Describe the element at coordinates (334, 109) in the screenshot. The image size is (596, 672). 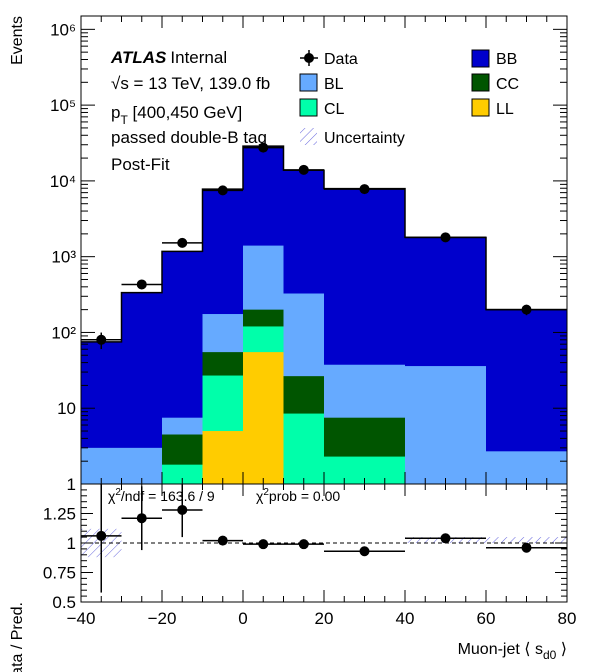
I see `legend-cl-label: CL` at that location.